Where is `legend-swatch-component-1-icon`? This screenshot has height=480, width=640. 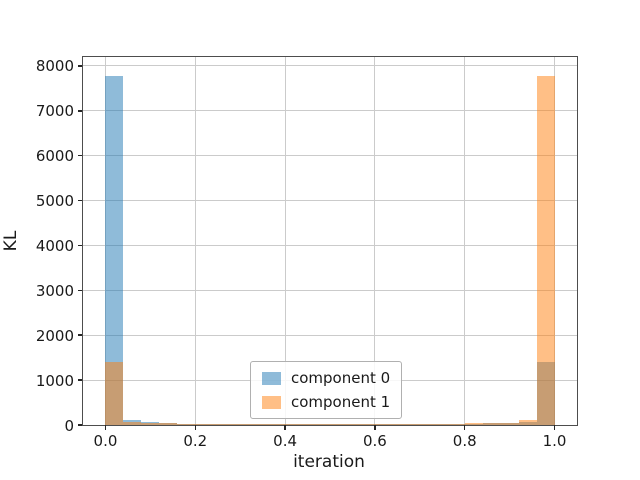 legend-swatch-component-1-icon is located at coordinates (271, 402).